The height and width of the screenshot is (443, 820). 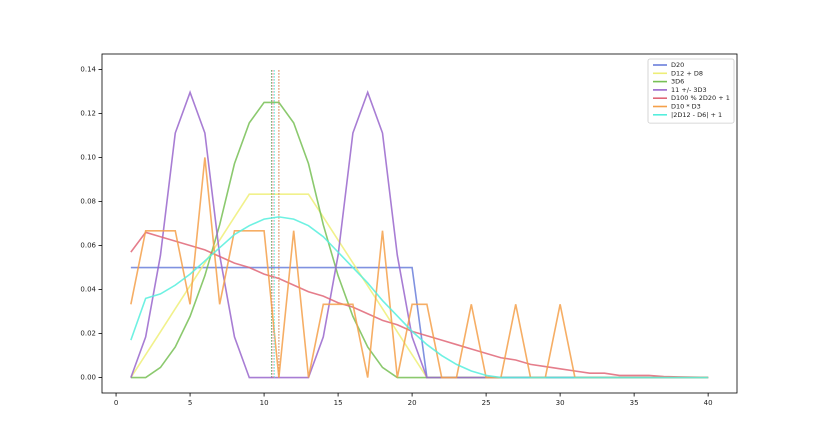 I want to click on legend-label: 11 +/- 3D3, so click(x=689, y=90).